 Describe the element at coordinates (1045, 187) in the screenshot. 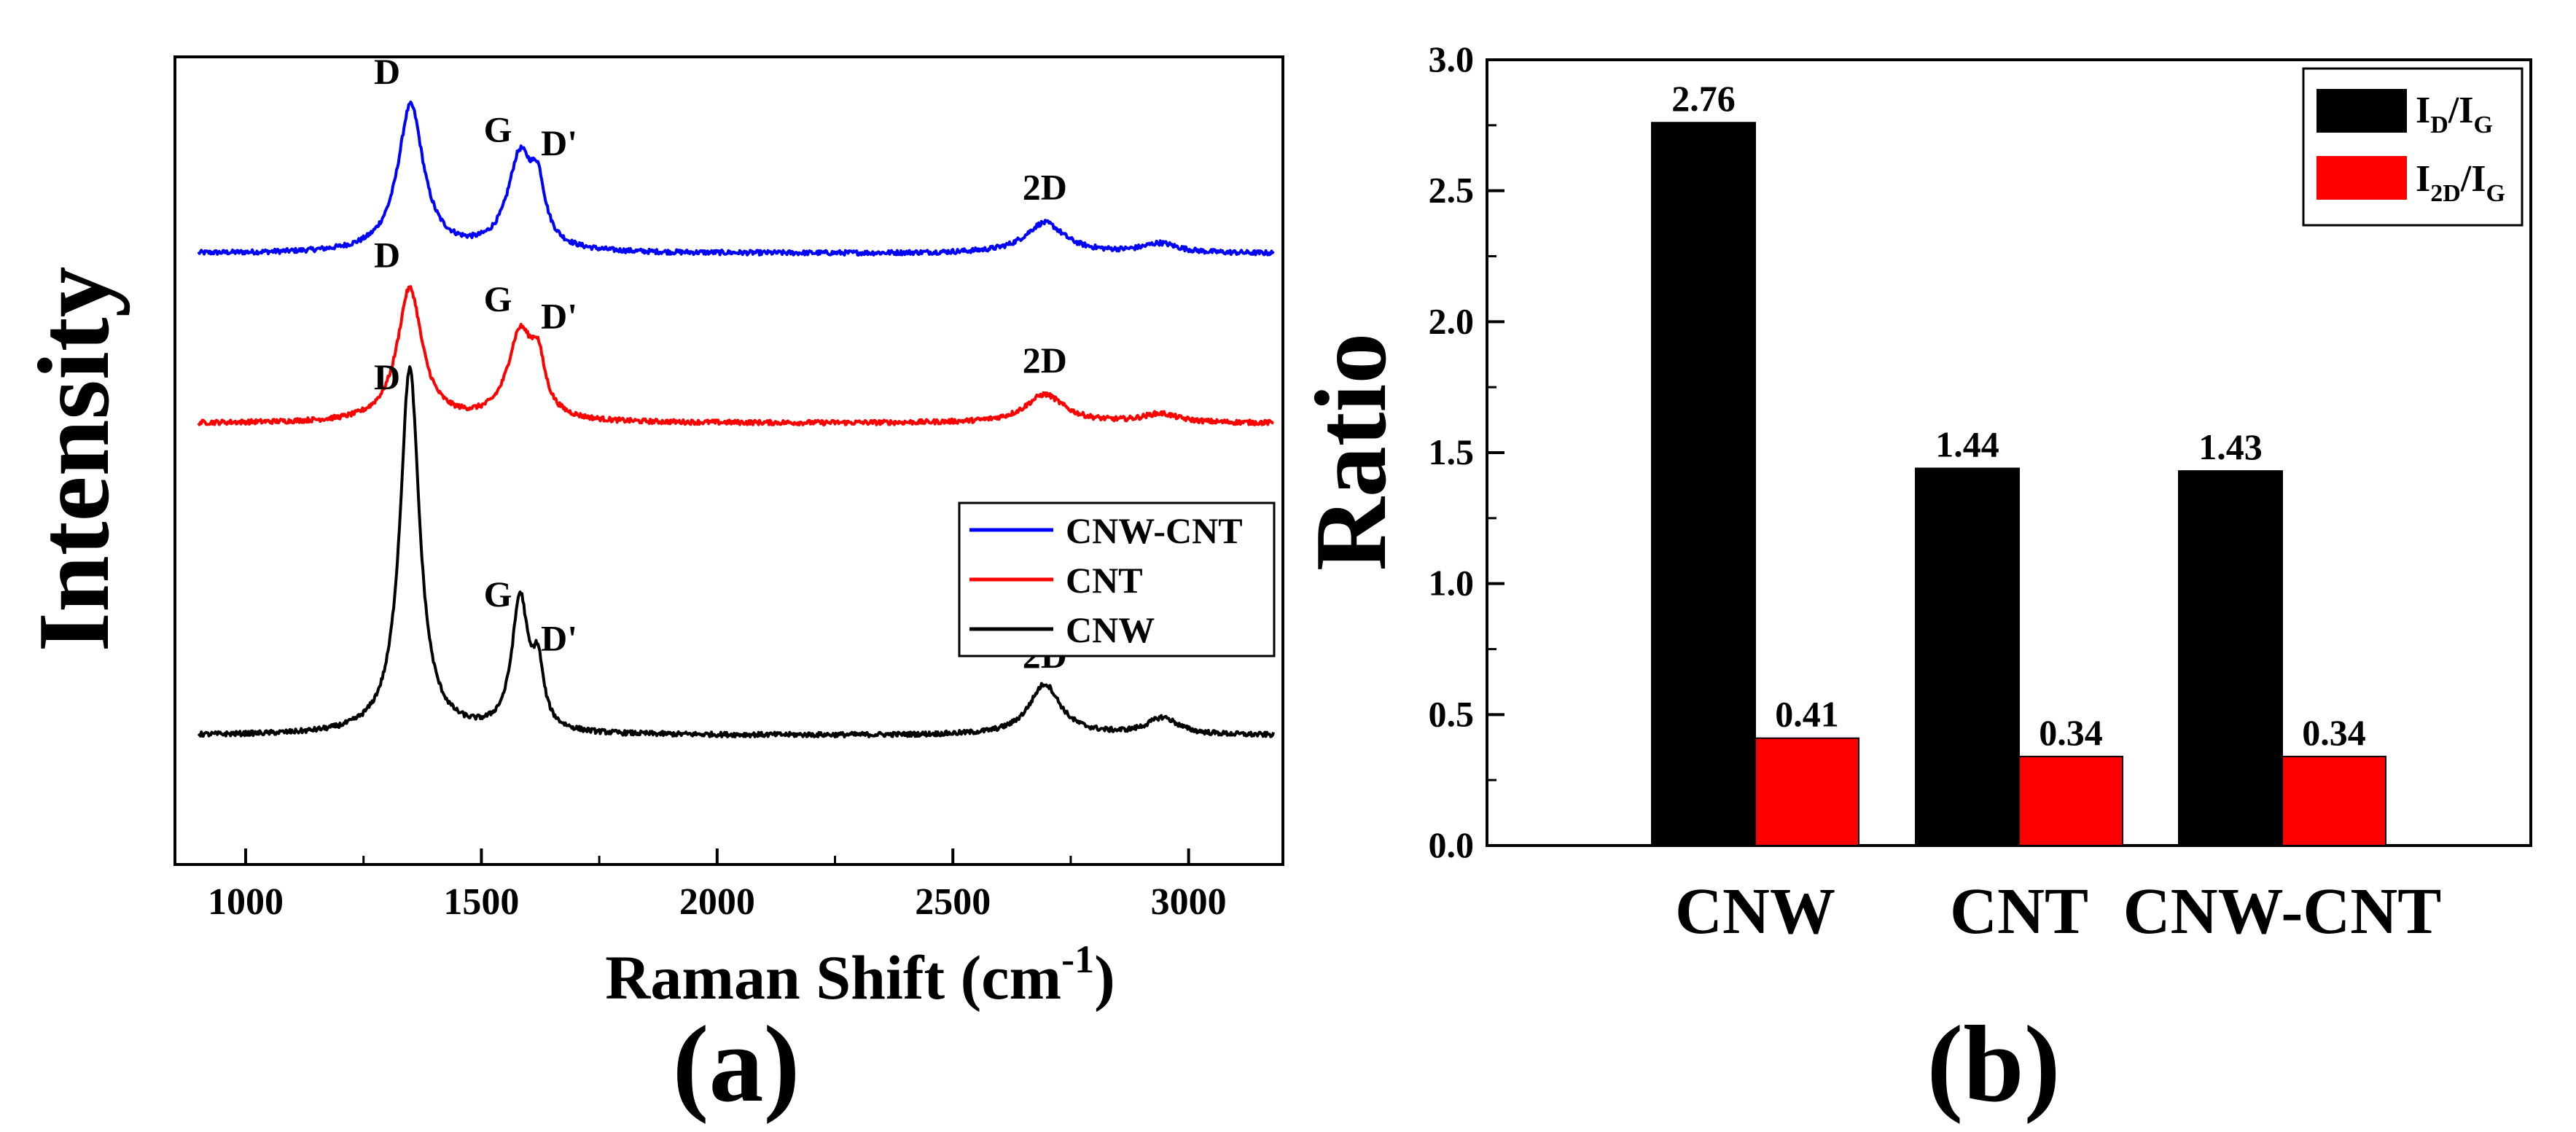

I see `peak-label-cnw-cnt-2d: 2D` at that location.